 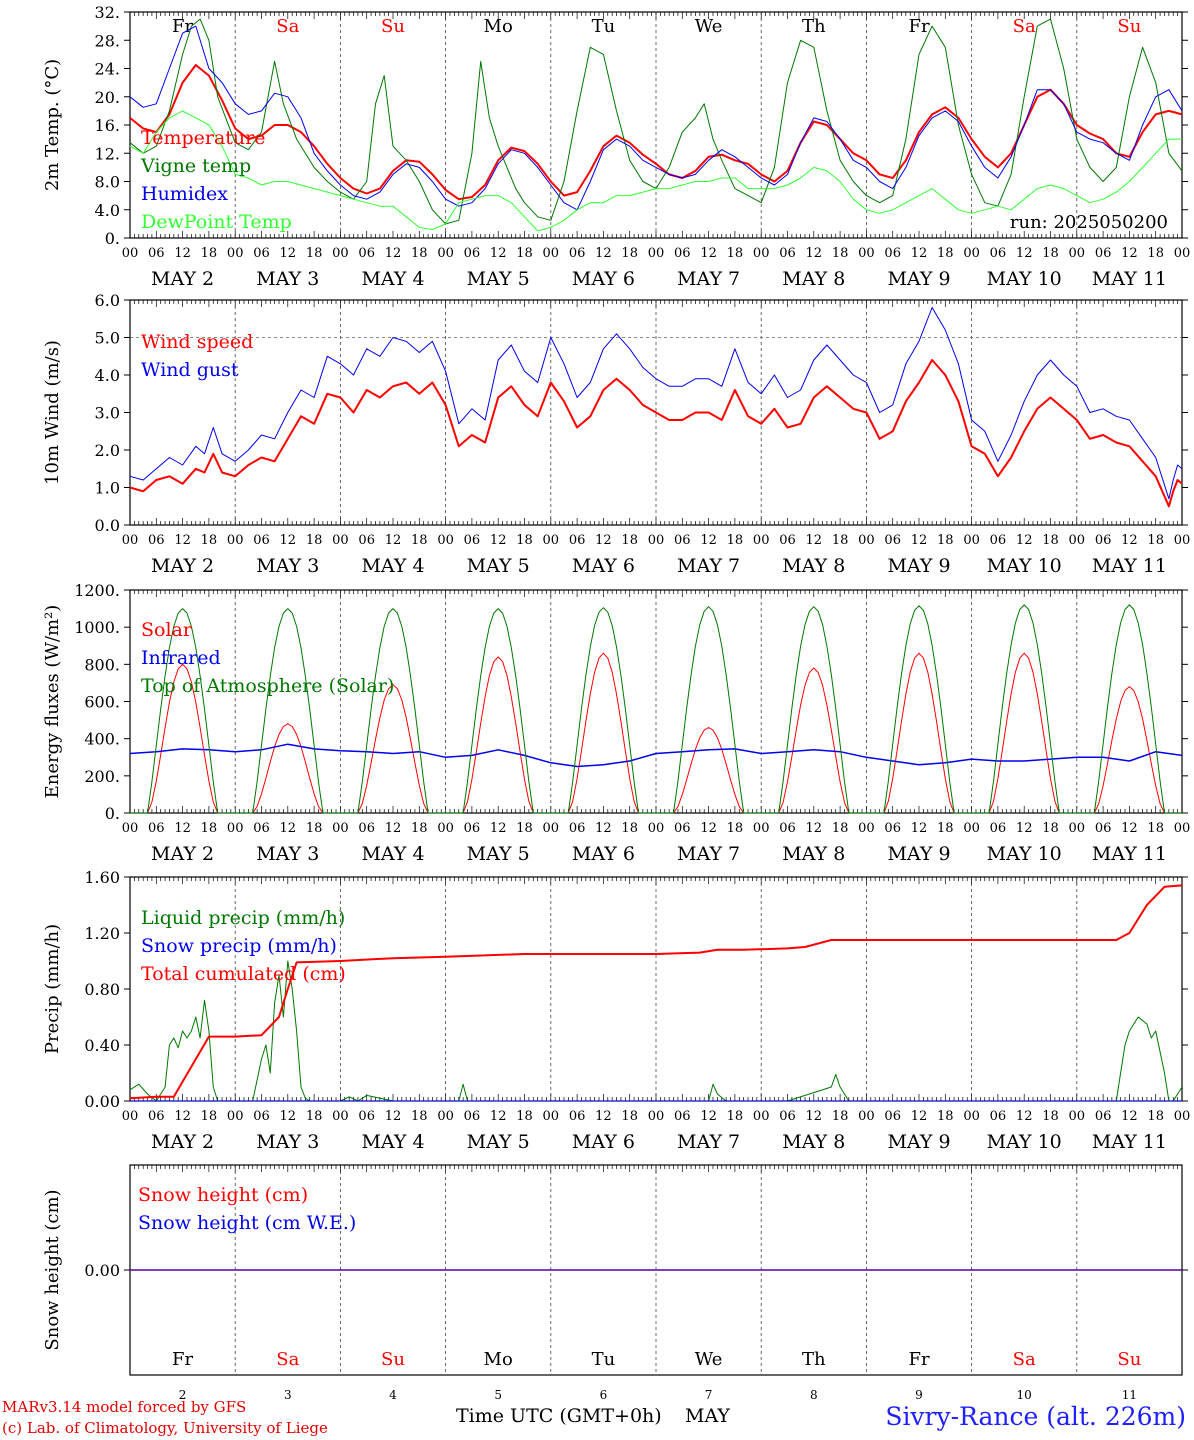 I want to click on y-axis-label: Energy fluxes (W/m²), so click(x=52, y=702).